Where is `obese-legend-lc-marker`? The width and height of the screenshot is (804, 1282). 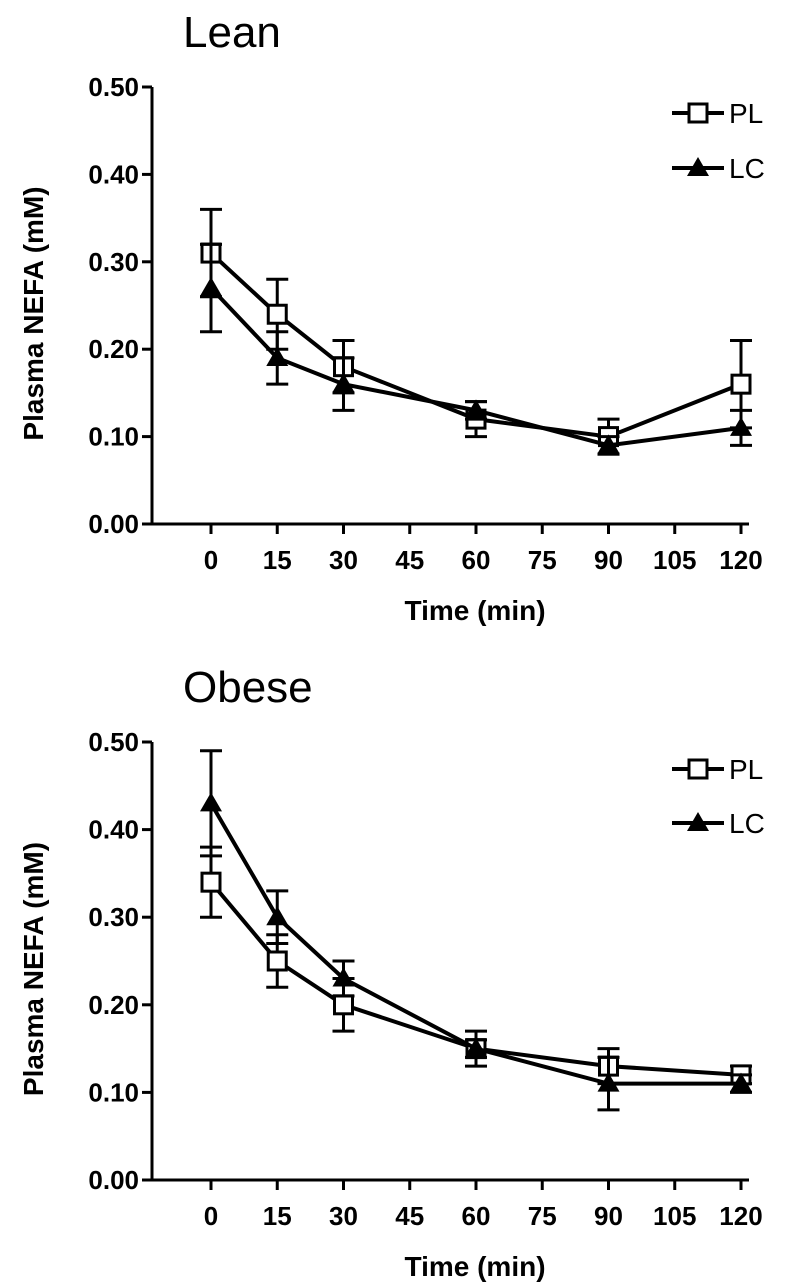 obese-legend-lc-marker is located at coordinates (698, 821).